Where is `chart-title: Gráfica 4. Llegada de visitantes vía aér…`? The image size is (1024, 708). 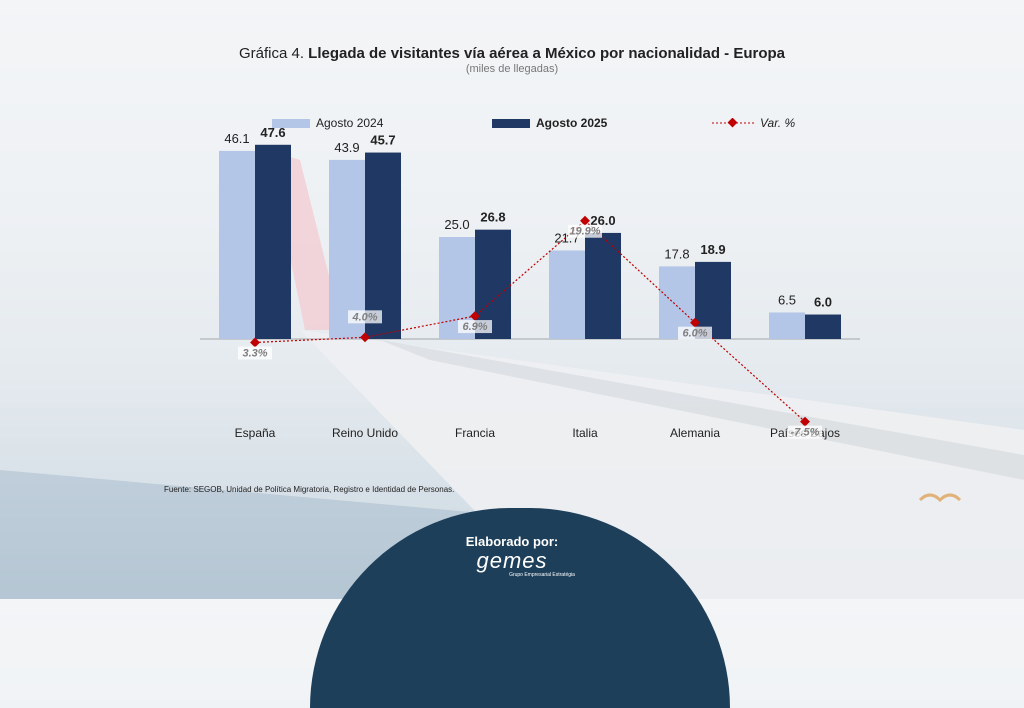
chart-title: Gráfica 4. Llegada de visitantes vía aér… is located at coordinates (512, 53).